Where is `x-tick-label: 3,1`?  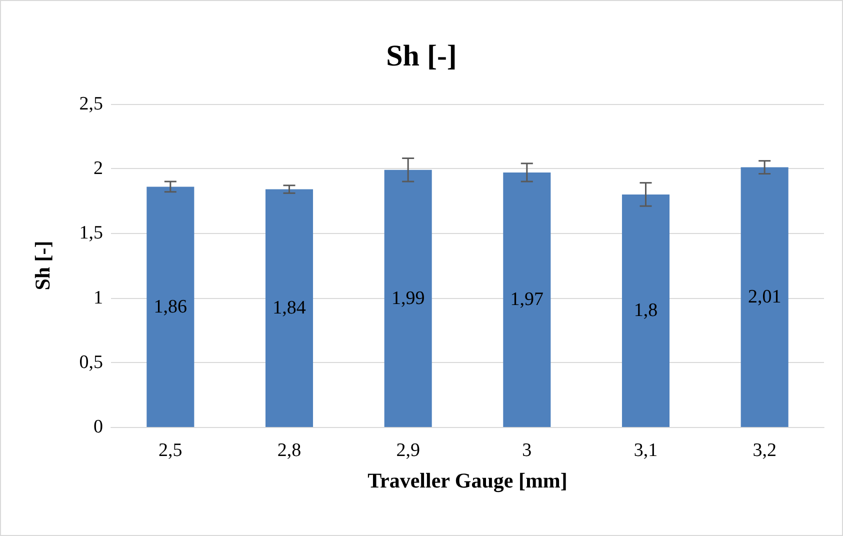
x-tick-label: 3,1 is located at coordinates (646, 450).